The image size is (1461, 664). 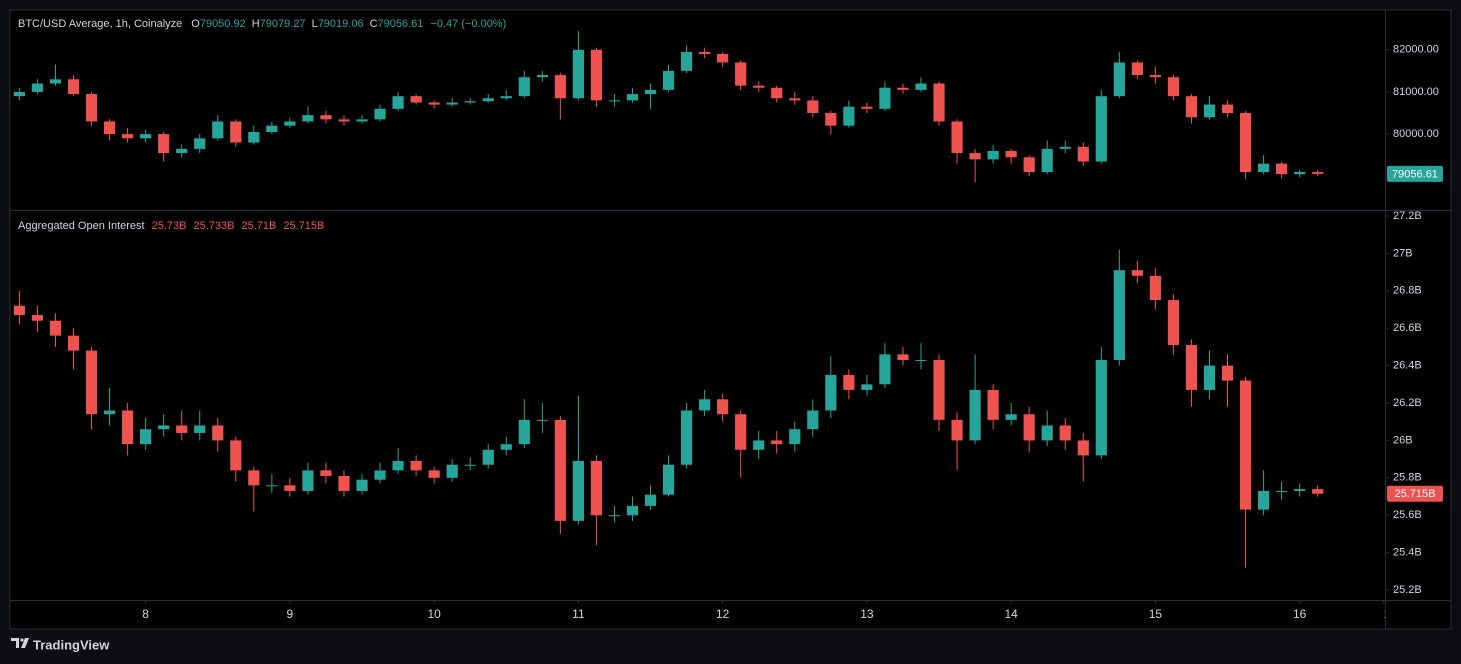 What do you see at coordinates (1407, 216) in the screenshot?
I see `y-tick-label: 27.2B` at bounding box center [1407, 216].